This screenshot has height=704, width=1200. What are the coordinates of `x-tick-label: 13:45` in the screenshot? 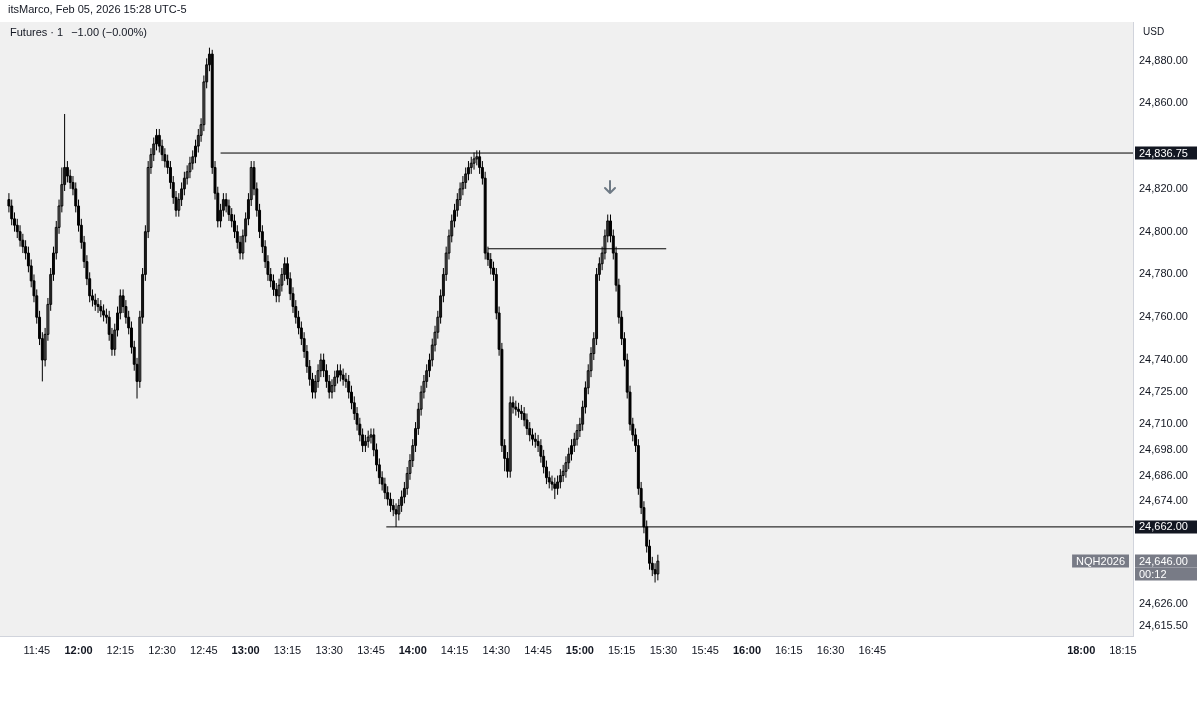 It's located at (371, 649).